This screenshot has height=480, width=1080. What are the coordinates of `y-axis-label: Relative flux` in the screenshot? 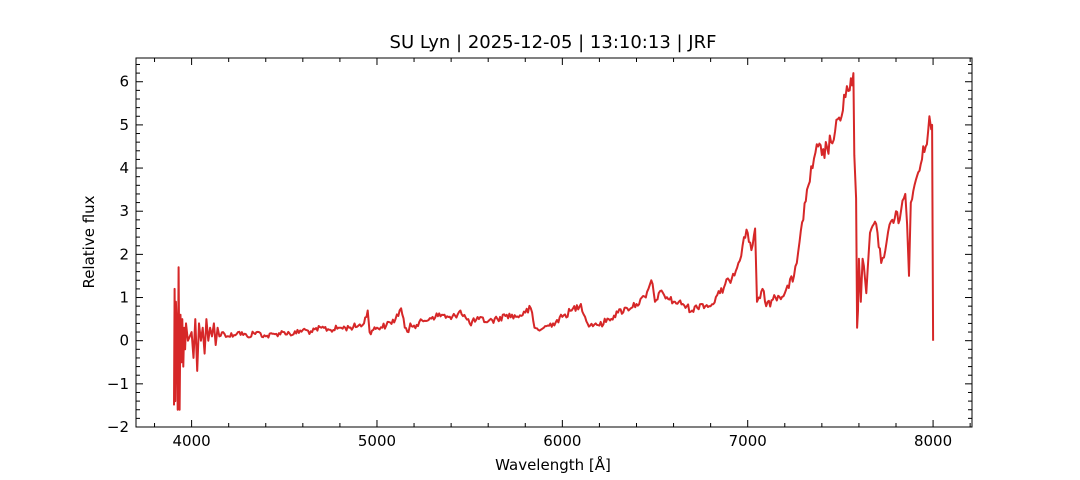 It's located at (89, 241).